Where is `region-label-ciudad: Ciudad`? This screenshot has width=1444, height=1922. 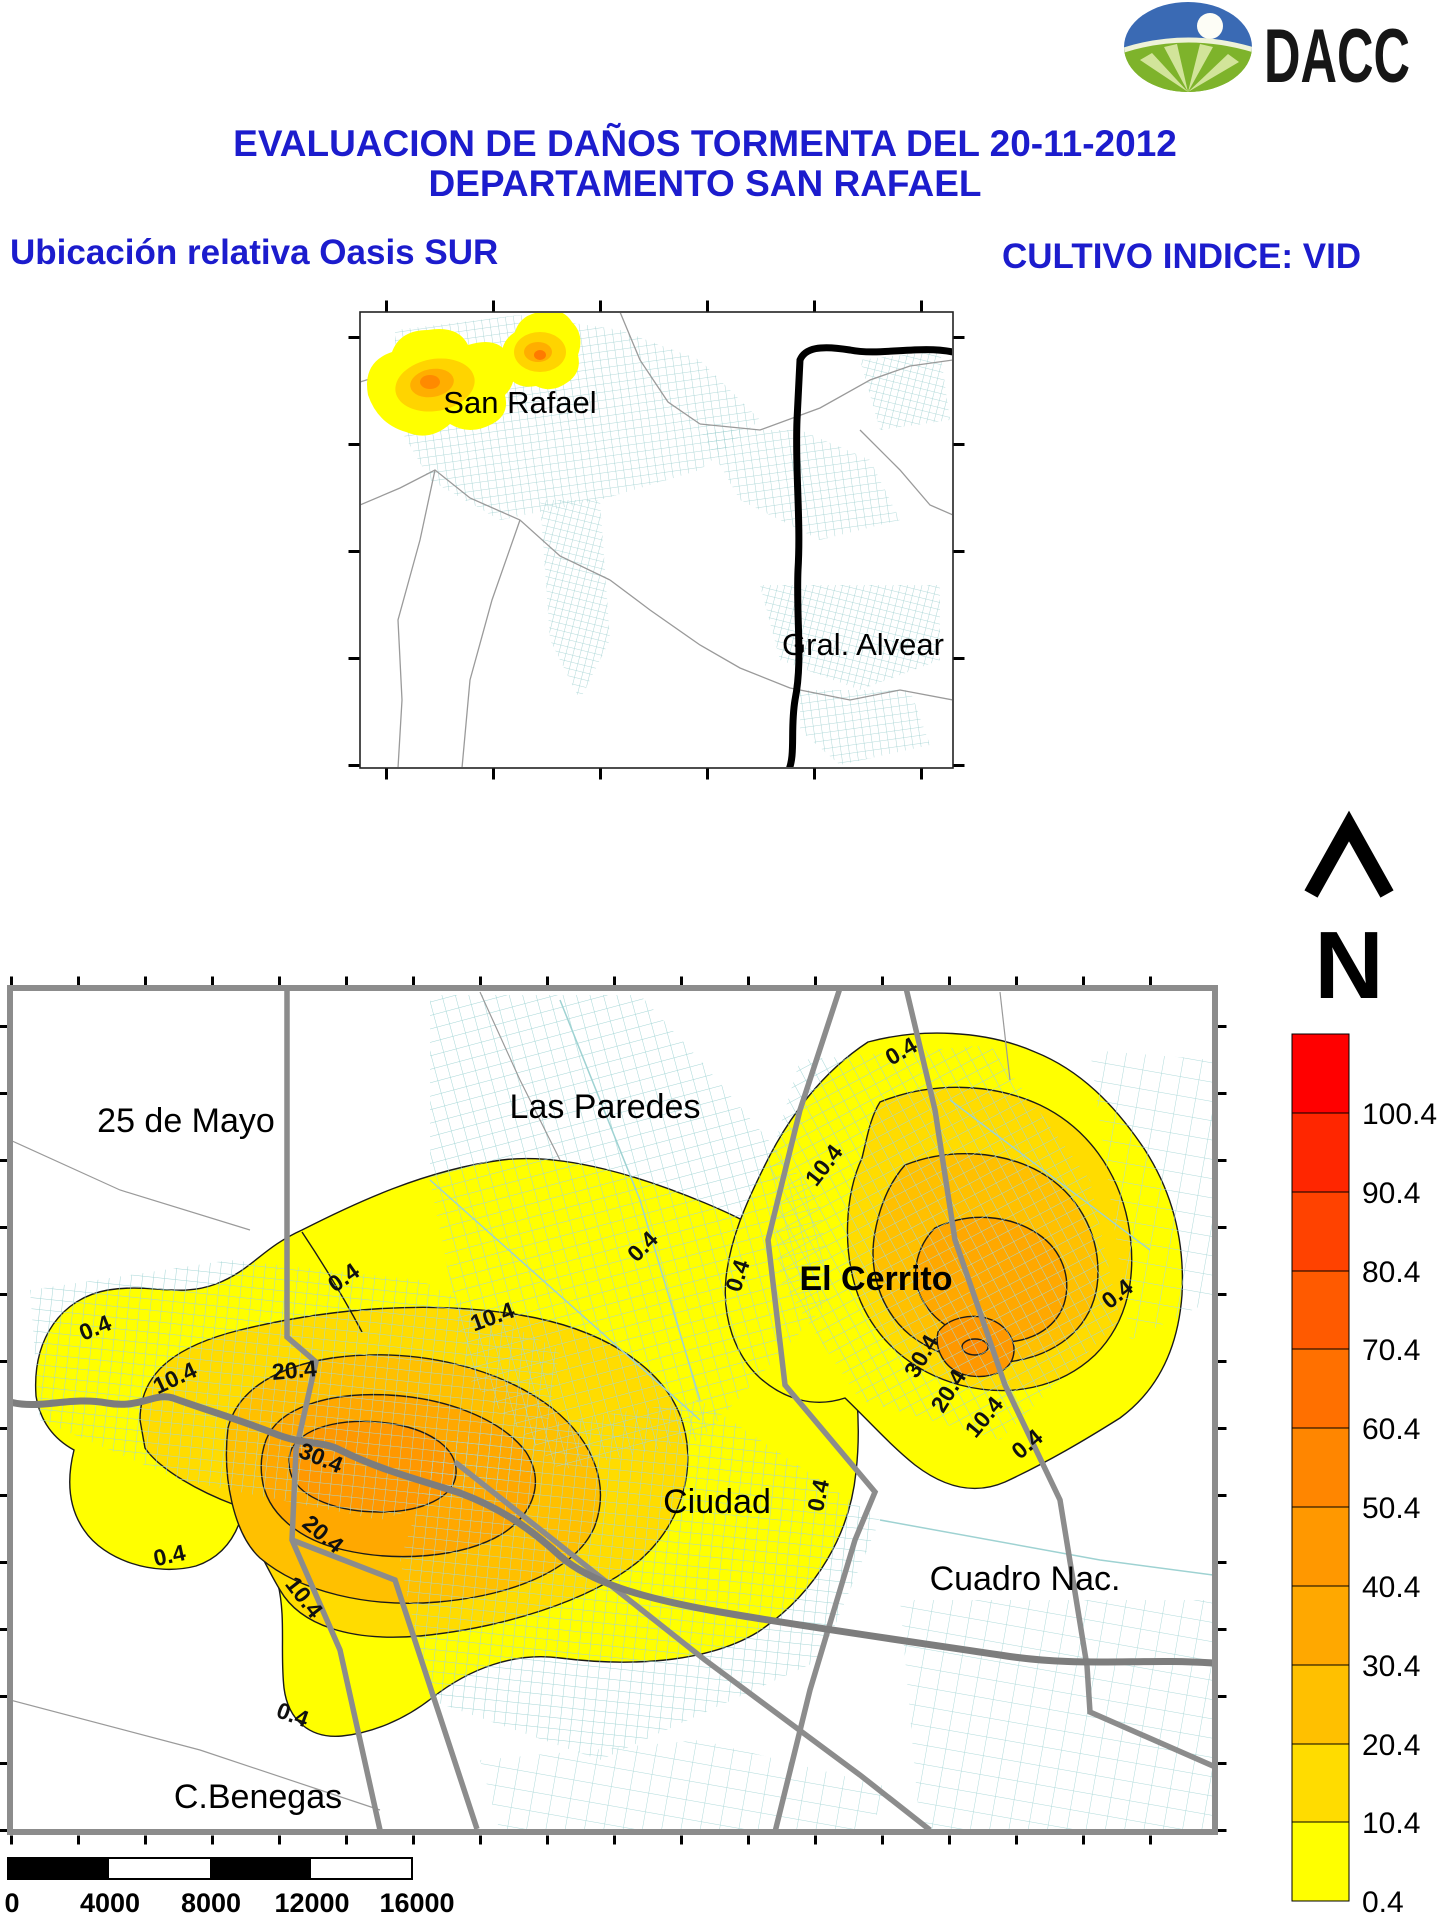 region-label-ciudad: Ciudad is located at coordinates (717, 1502).